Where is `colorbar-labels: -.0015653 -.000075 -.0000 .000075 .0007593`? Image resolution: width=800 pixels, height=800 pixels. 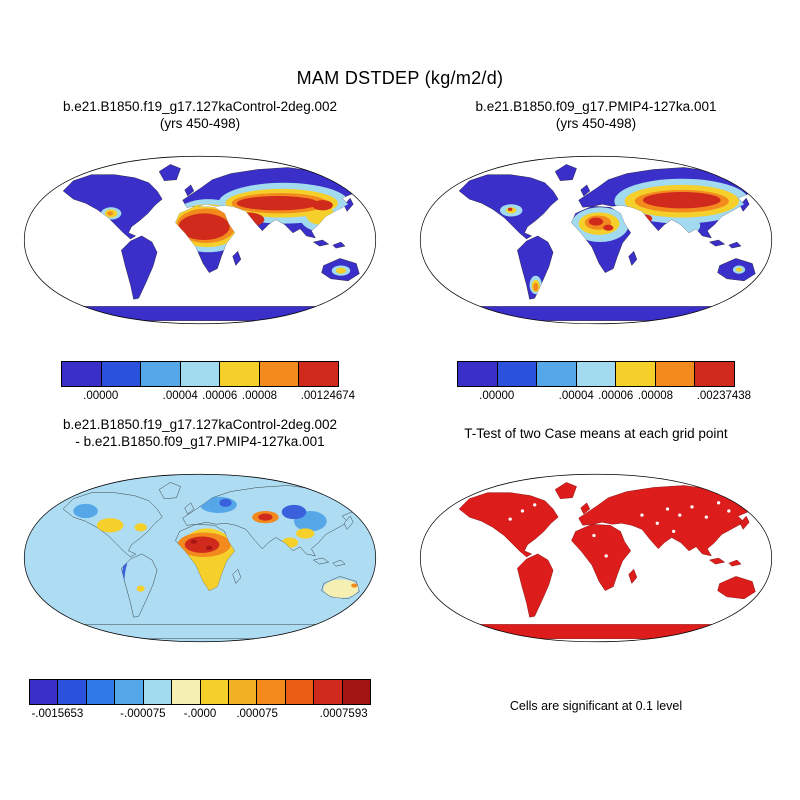 colorbar-labels: -.0015653 -.000075 -.0000 .000075 .0007593 is located at coordinates (200, 716).